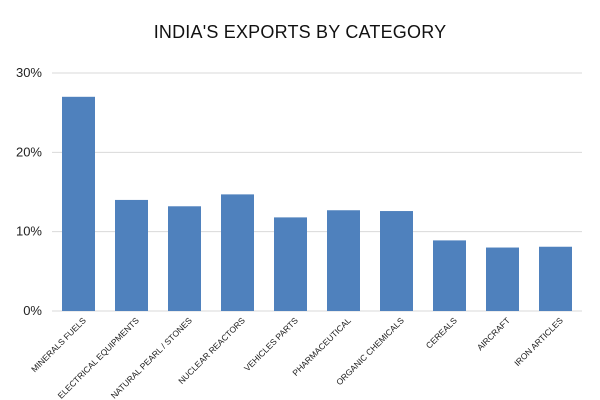  Describe the element at coordinates (29, 231) in the screenshot. I see `y-tick-label: 10%` at that location.